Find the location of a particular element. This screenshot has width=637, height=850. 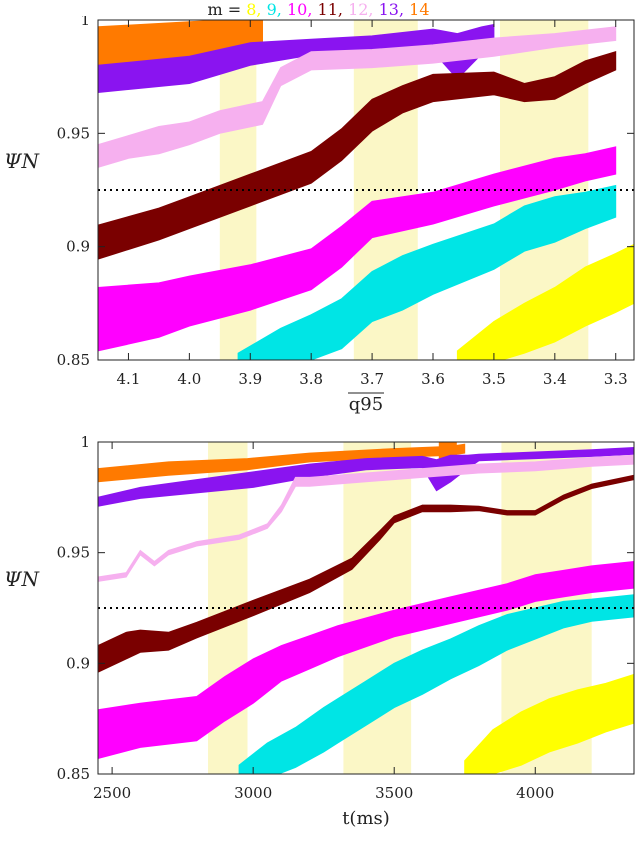

legend-entry-m8: 8, is located at coordinates (254, 9).